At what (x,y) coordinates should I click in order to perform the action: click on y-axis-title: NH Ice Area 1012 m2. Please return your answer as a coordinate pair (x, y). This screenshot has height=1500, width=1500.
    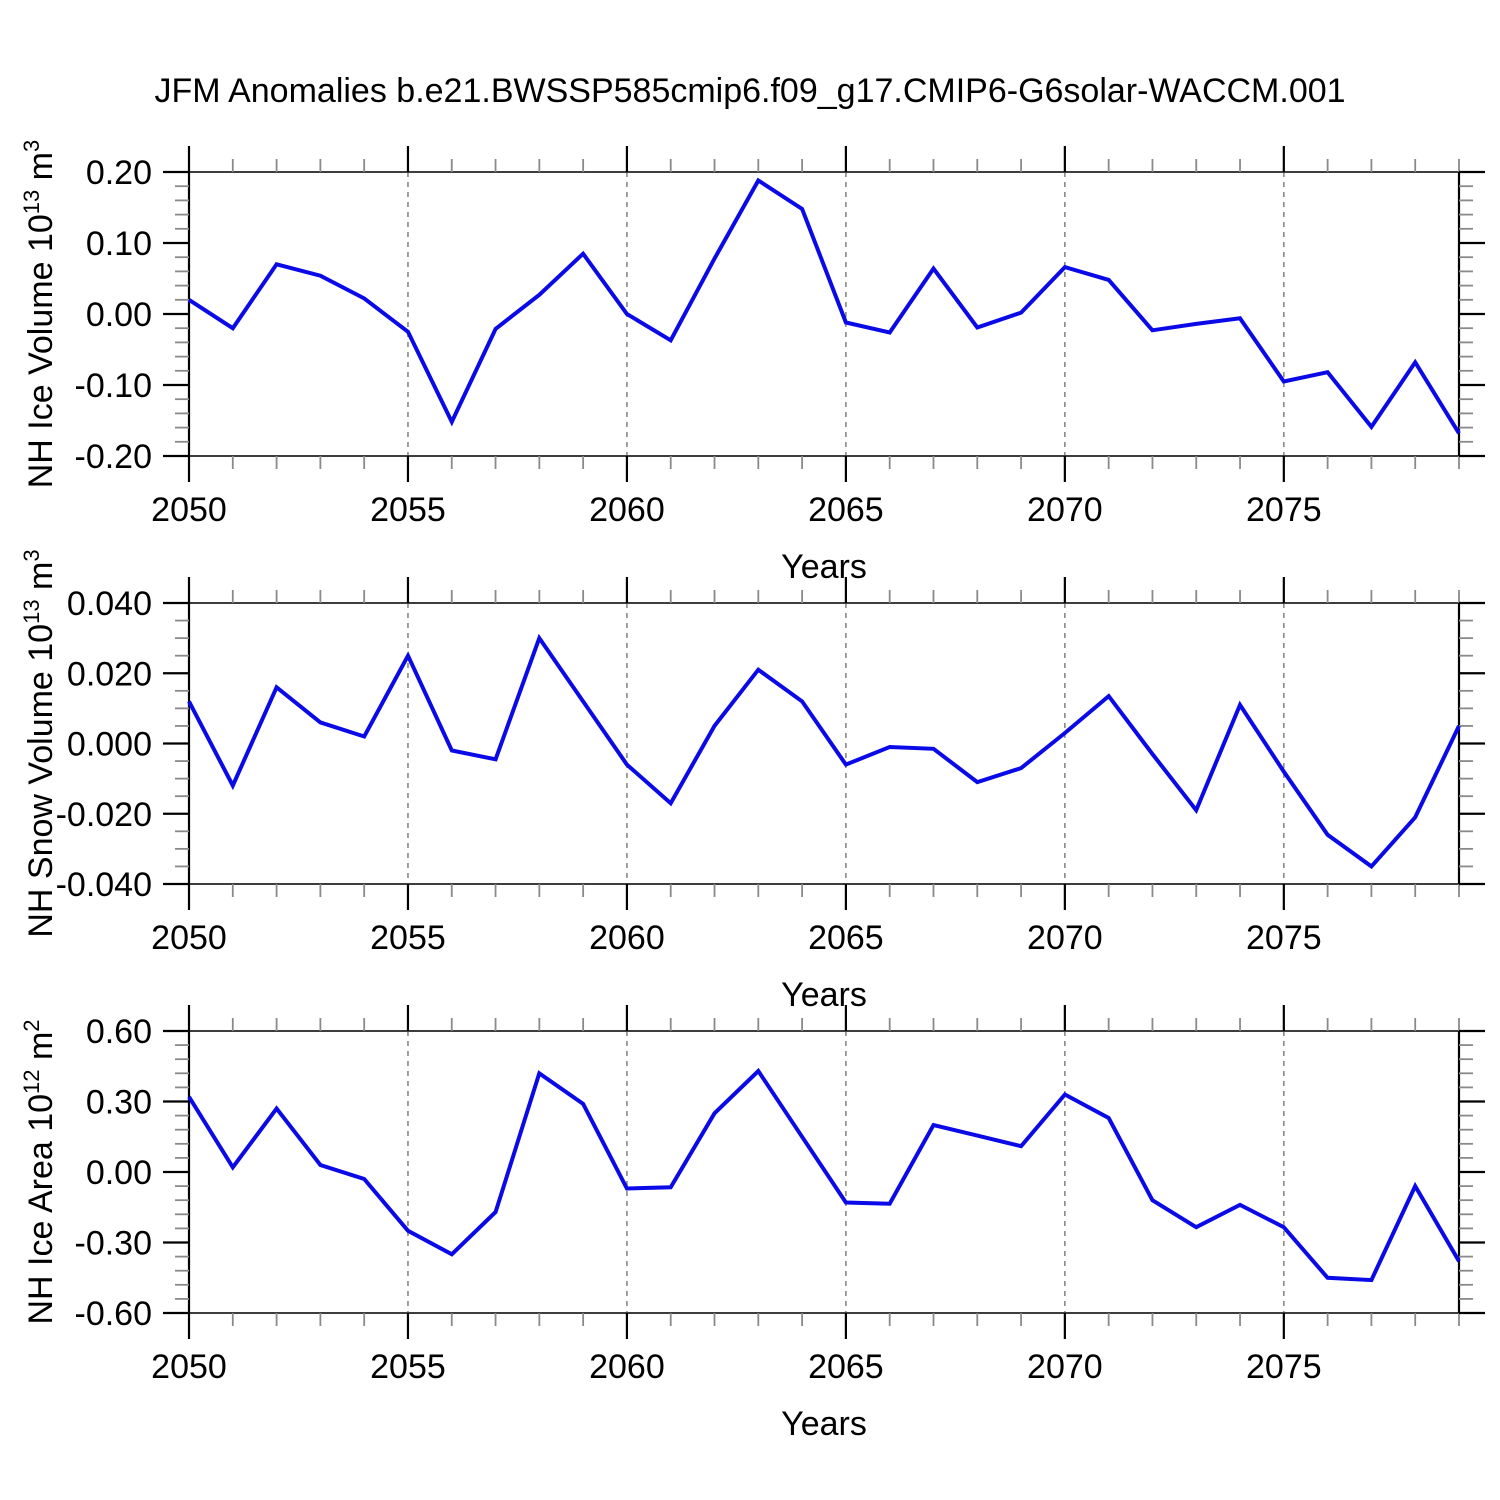
    Looking at the image, I should click on (39, 1171).